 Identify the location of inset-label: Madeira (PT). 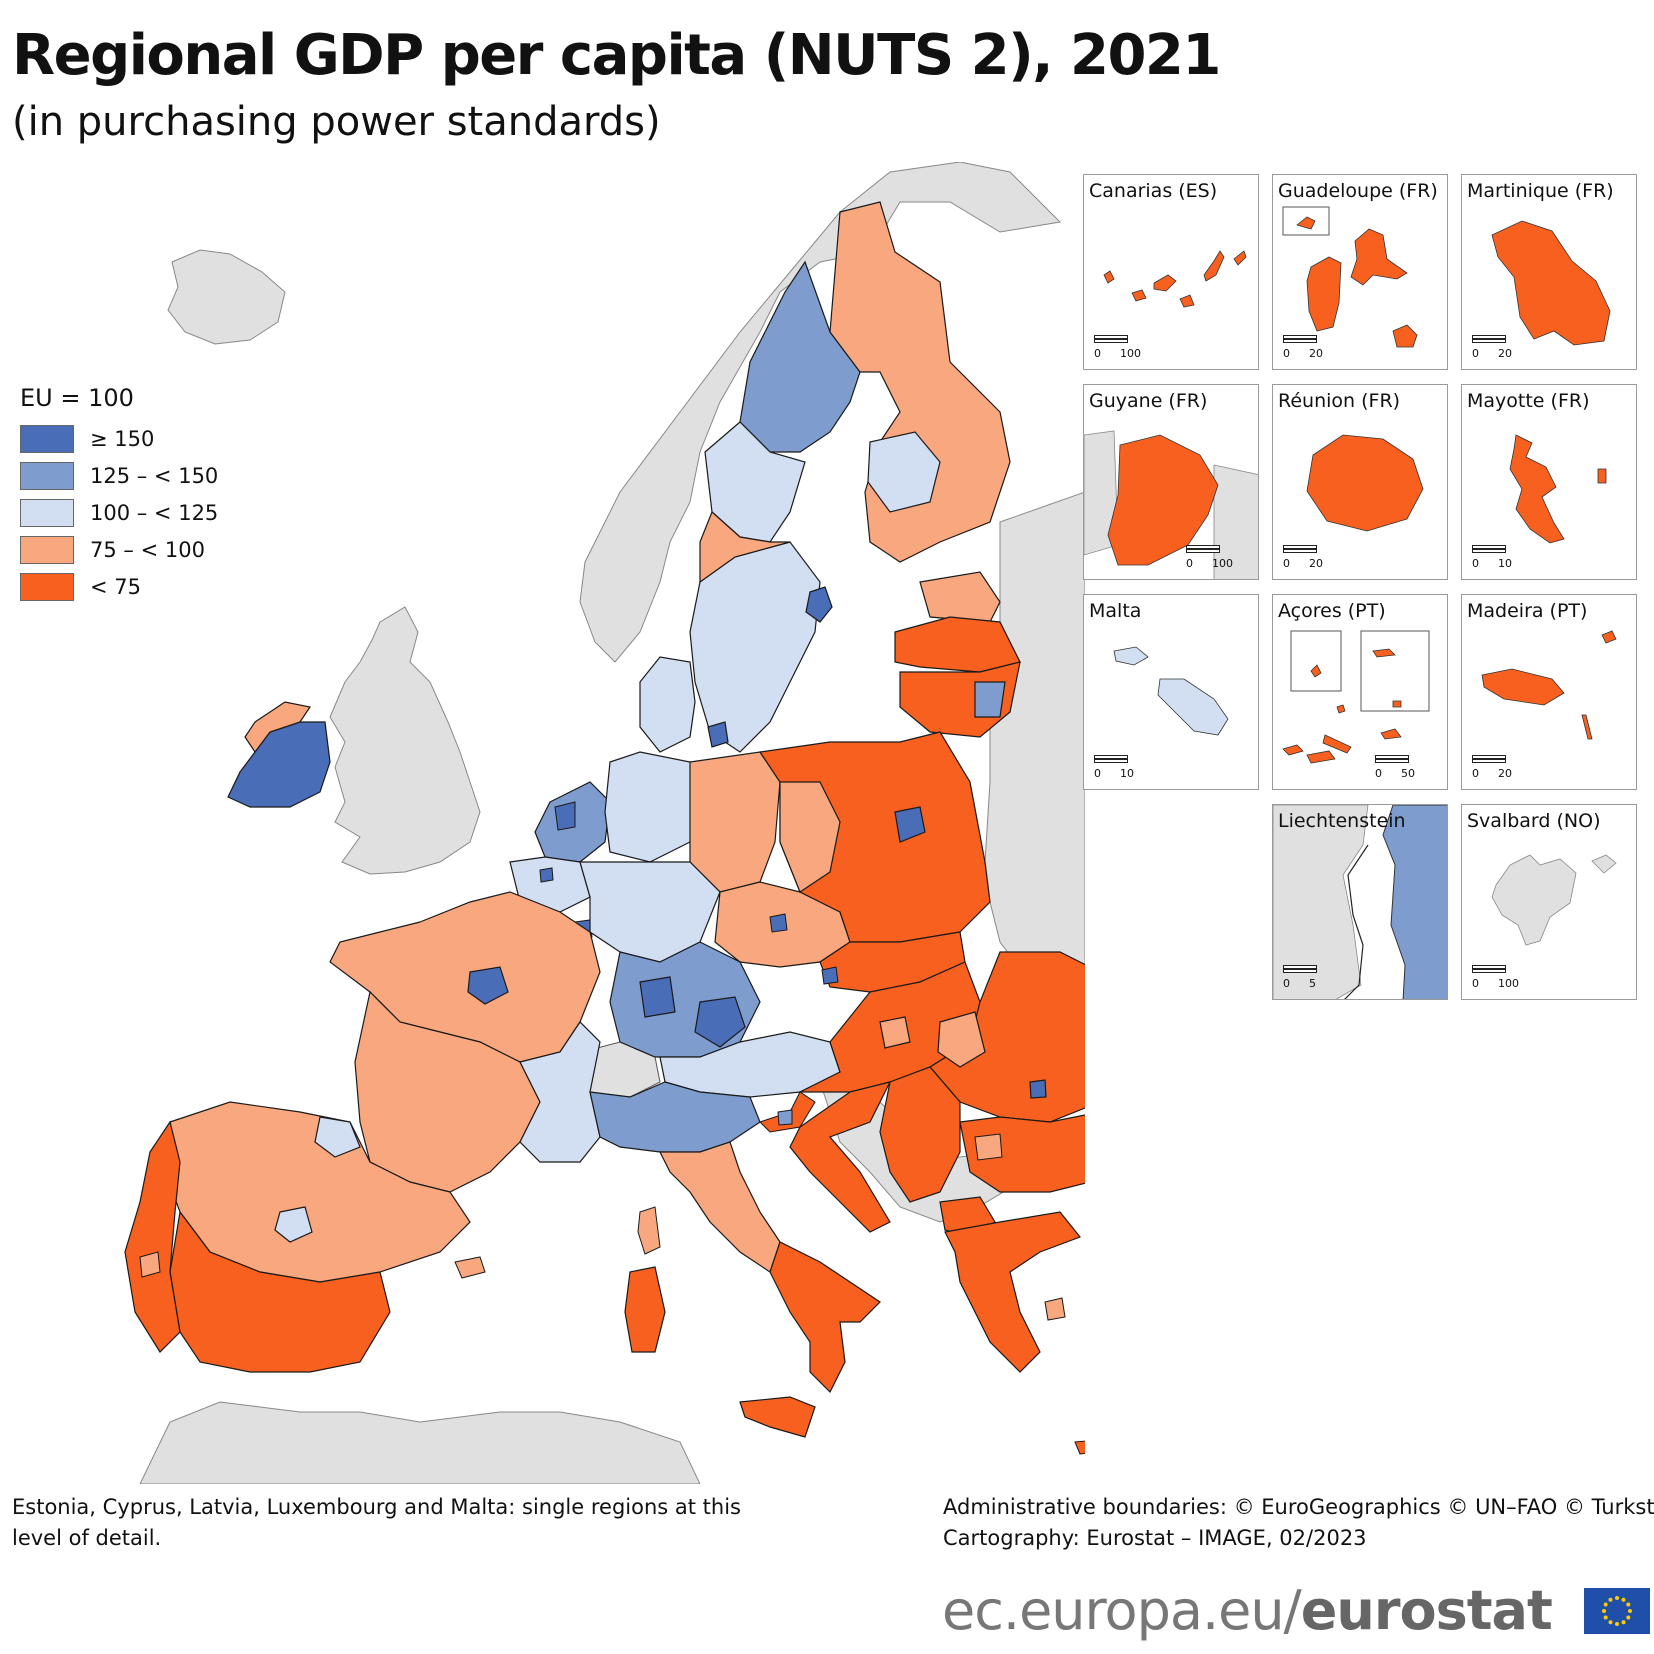
(1527, 611).